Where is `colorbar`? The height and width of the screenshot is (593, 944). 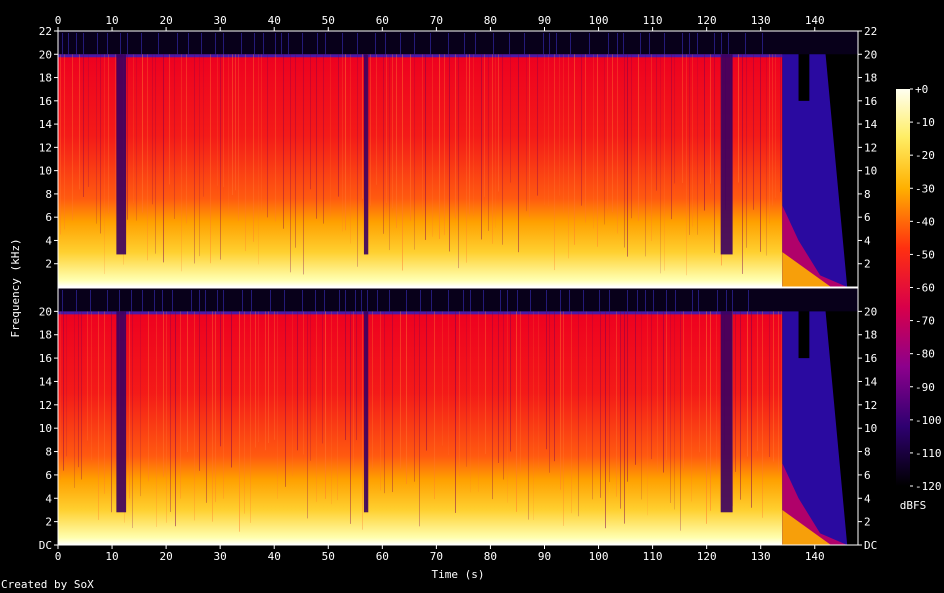 colorbar is located at coordinates (903, 287).